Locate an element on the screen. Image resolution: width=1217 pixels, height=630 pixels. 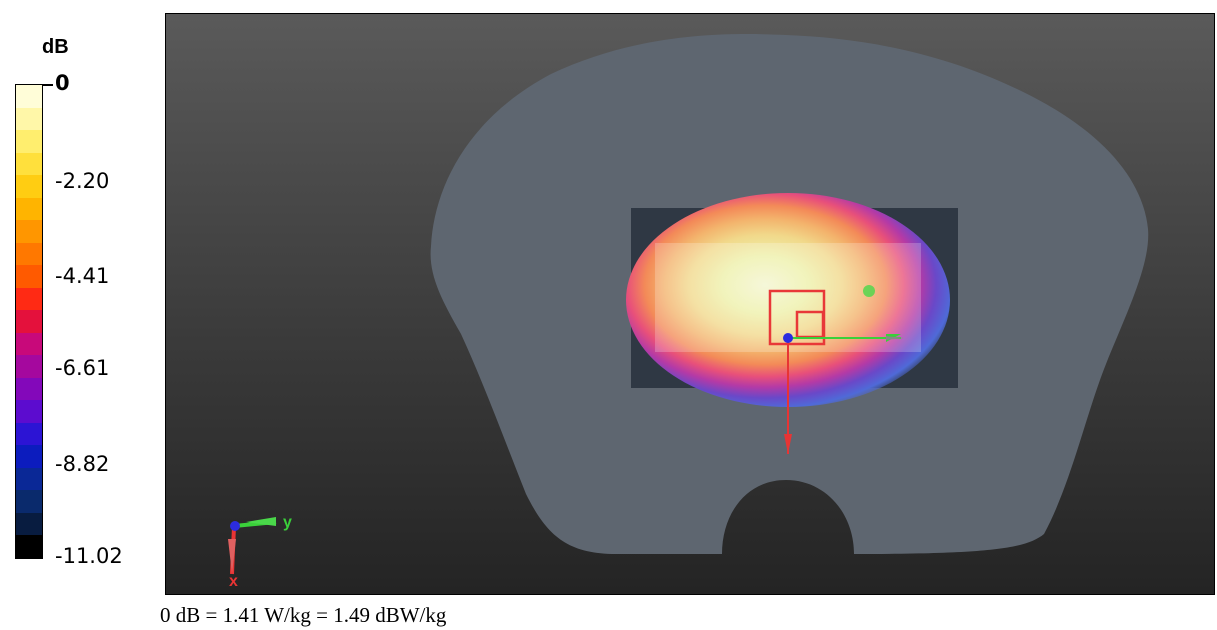
axis-y-label: y is located at coordinates (287, 522).